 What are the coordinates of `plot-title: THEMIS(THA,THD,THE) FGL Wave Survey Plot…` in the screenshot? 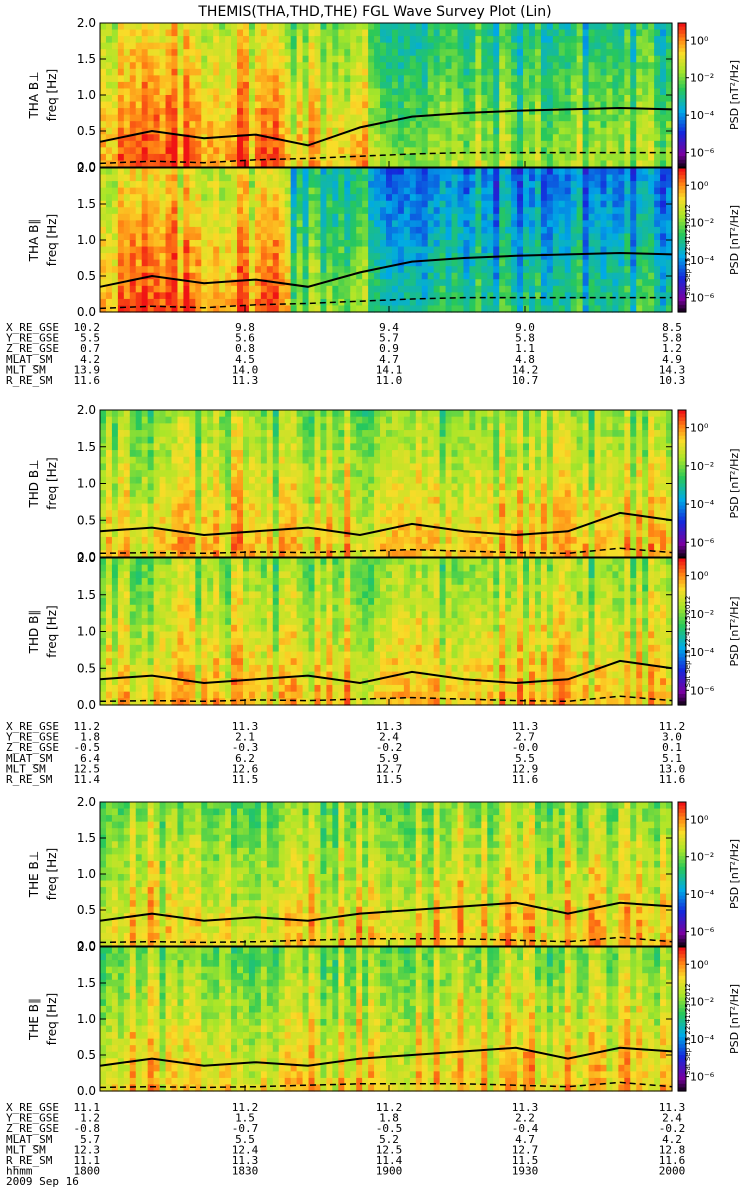 It's located at (374, 12).